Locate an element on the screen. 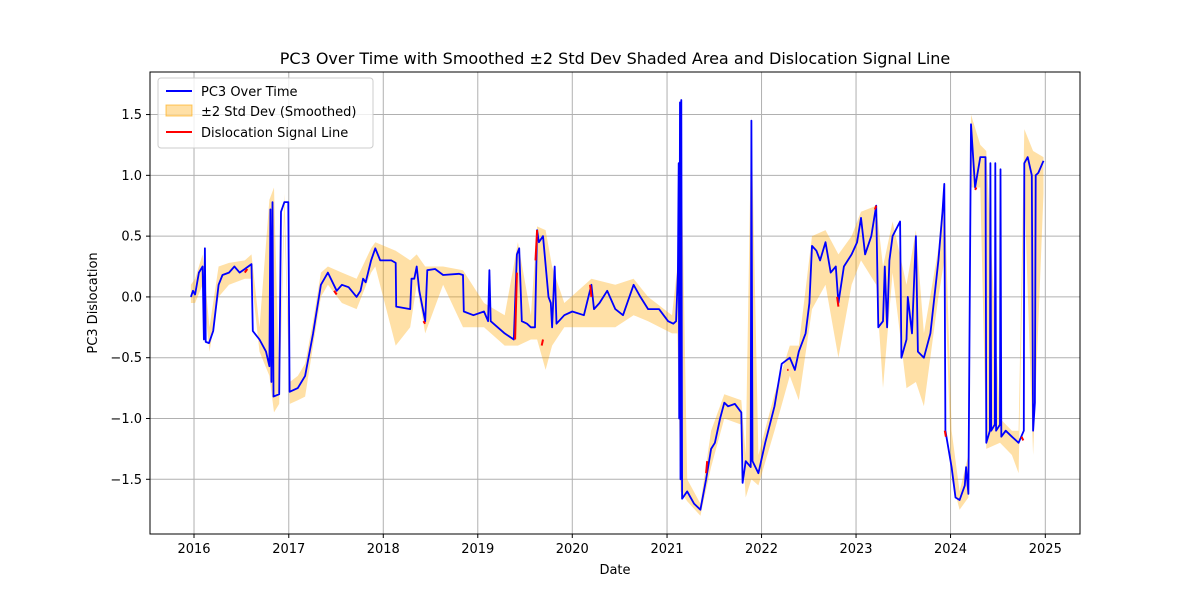  x-tick-label: 2025 is located at coordinates (1045, 549).